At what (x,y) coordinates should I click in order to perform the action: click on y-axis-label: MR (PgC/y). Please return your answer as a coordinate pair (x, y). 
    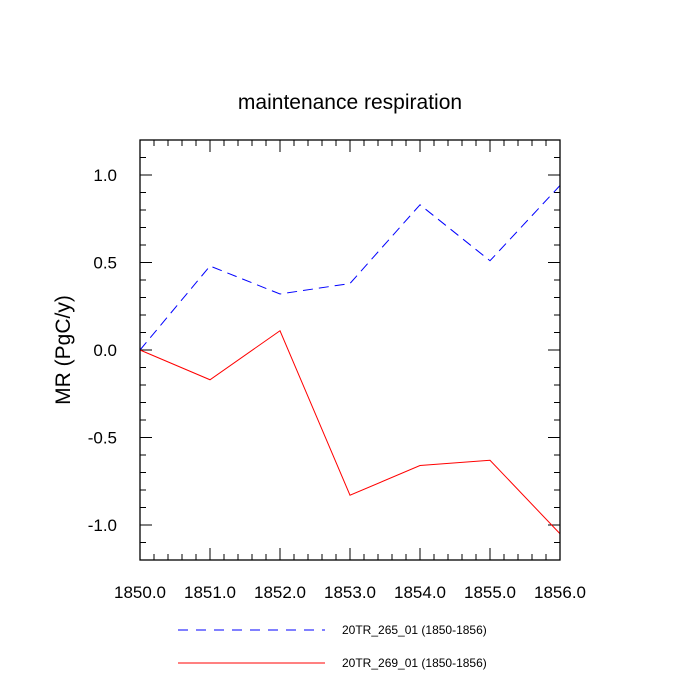
    Looking at the image, I should click on (63, 350).